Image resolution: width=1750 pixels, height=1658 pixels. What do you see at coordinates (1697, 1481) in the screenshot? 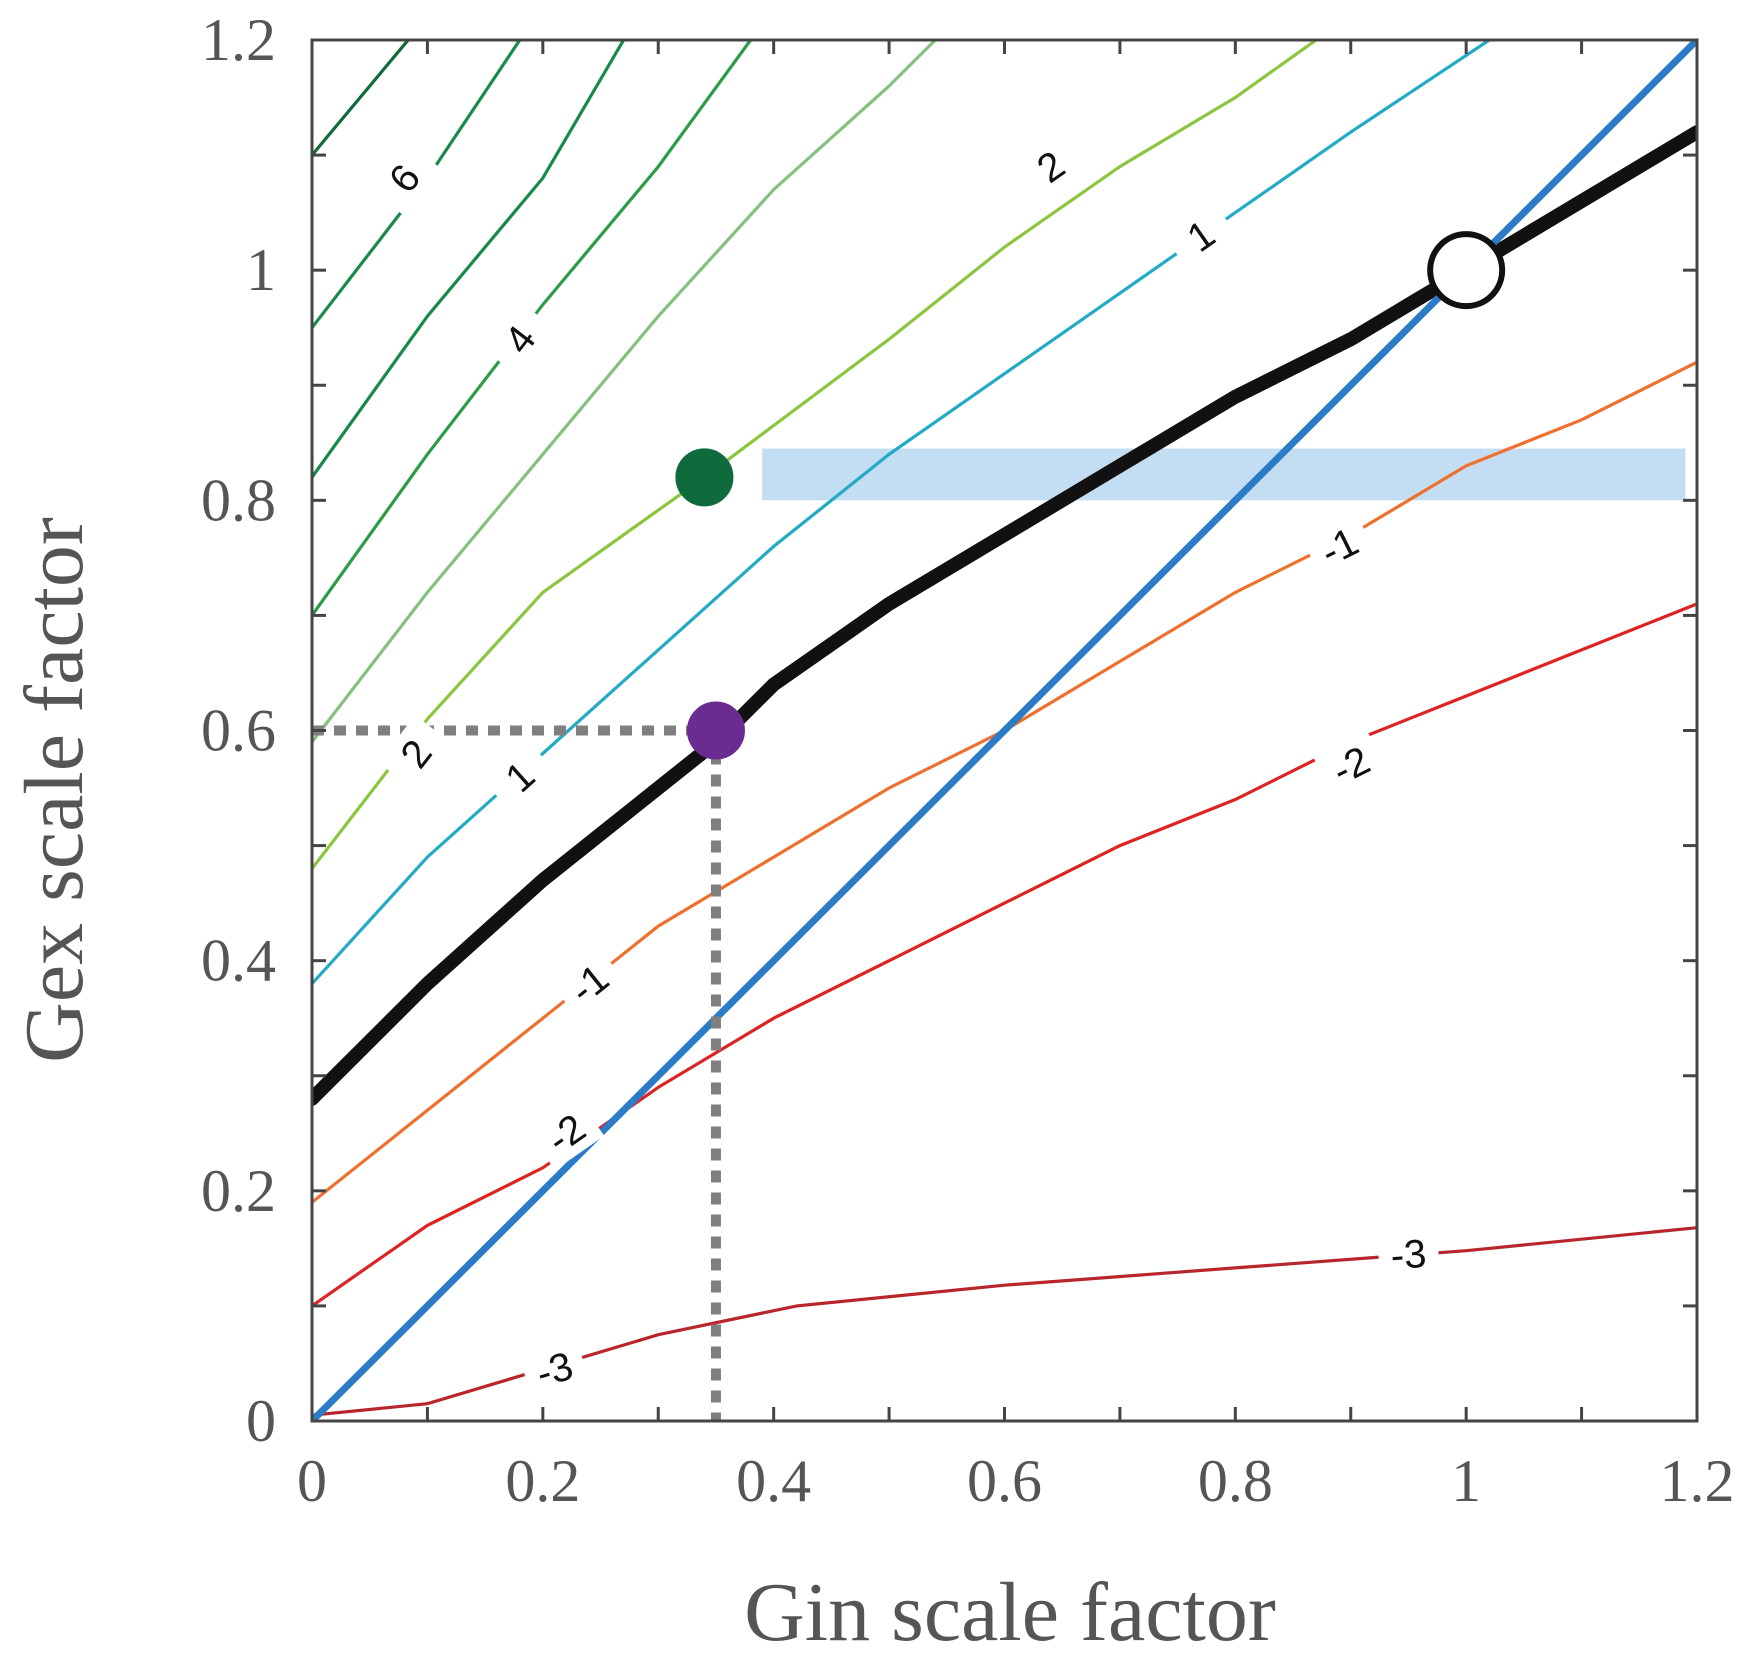
I see `x-tick-label-6: 1.2` at bounding box center [1697, 1481].